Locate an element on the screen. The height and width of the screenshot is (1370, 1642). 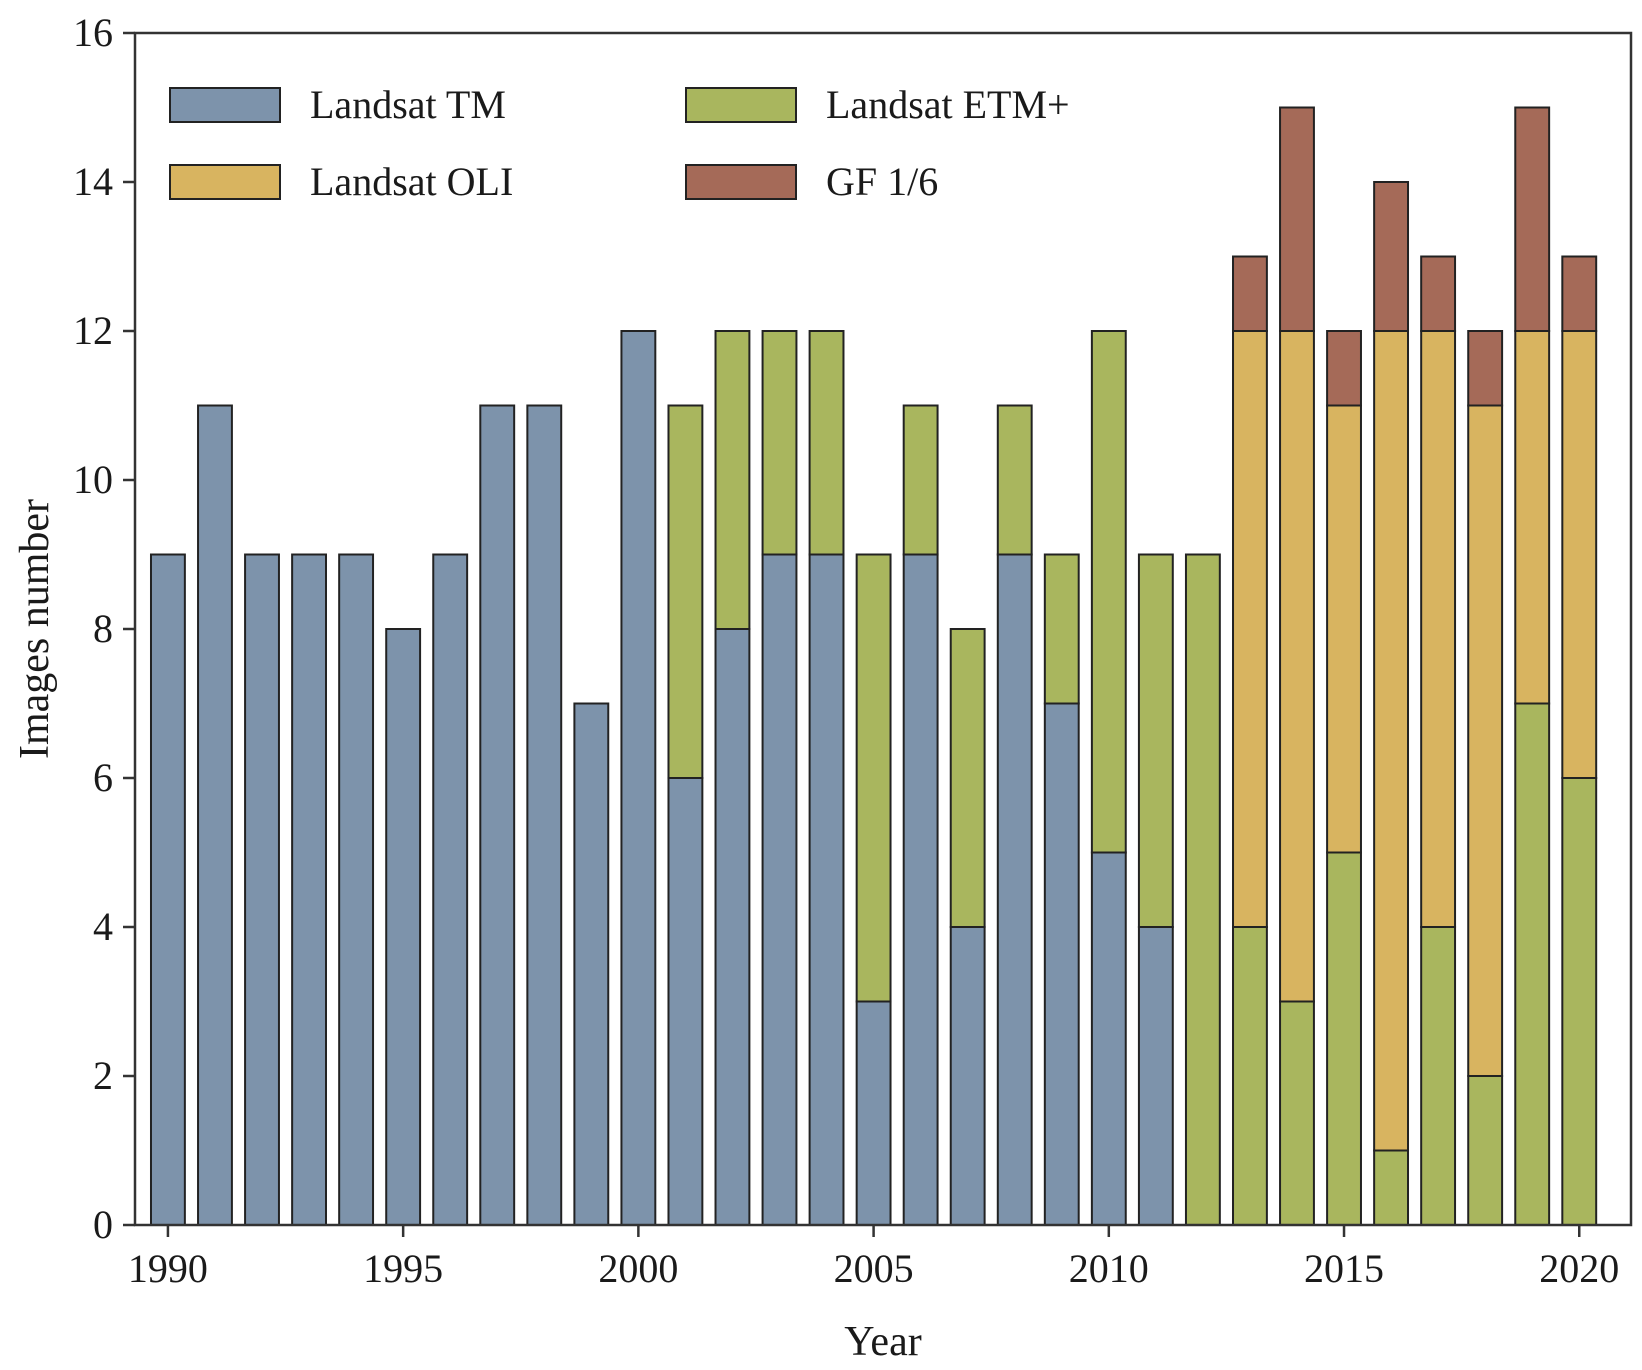
bar-2020-landsat-oli is located at coordinates (1579, 554).